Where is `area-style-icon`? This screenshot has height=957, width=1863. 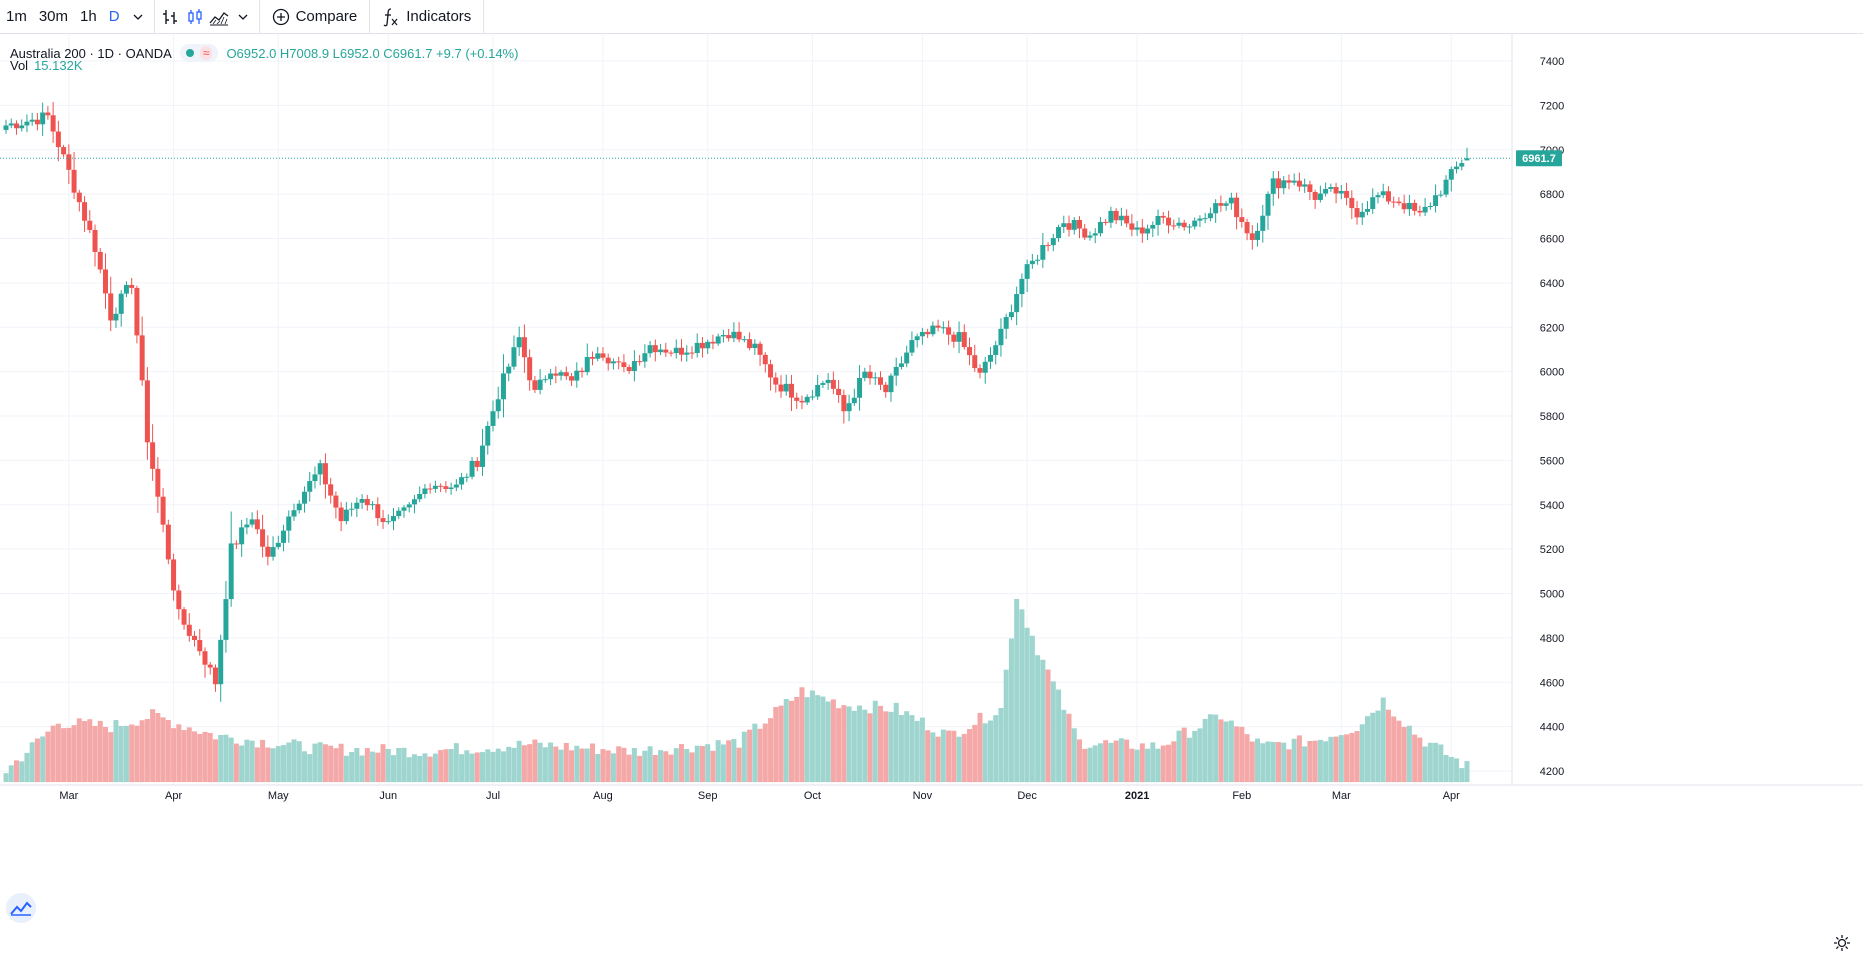 area-style-icon is located at coordinates (219, 17).